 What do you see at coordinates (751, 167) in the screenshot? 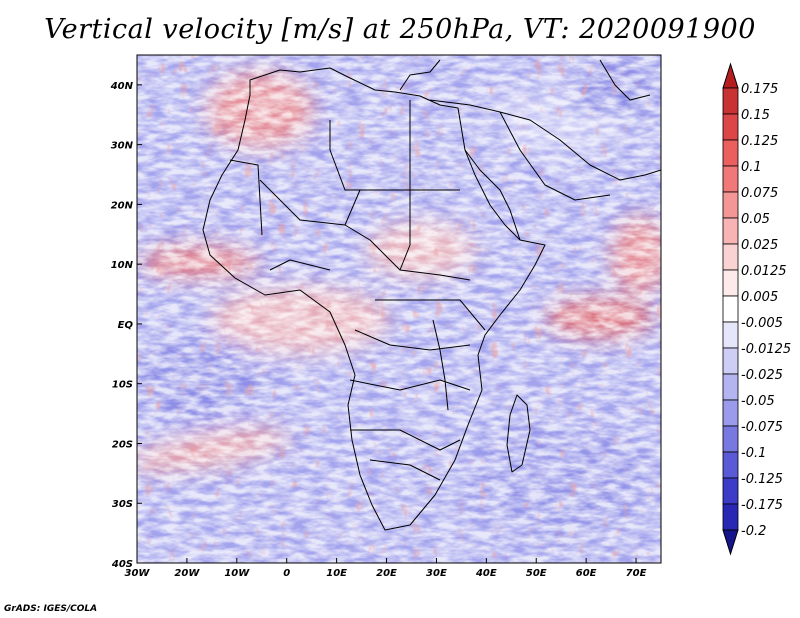
I see `colorbar-label: 0.1` at bounding box center [751, 167].